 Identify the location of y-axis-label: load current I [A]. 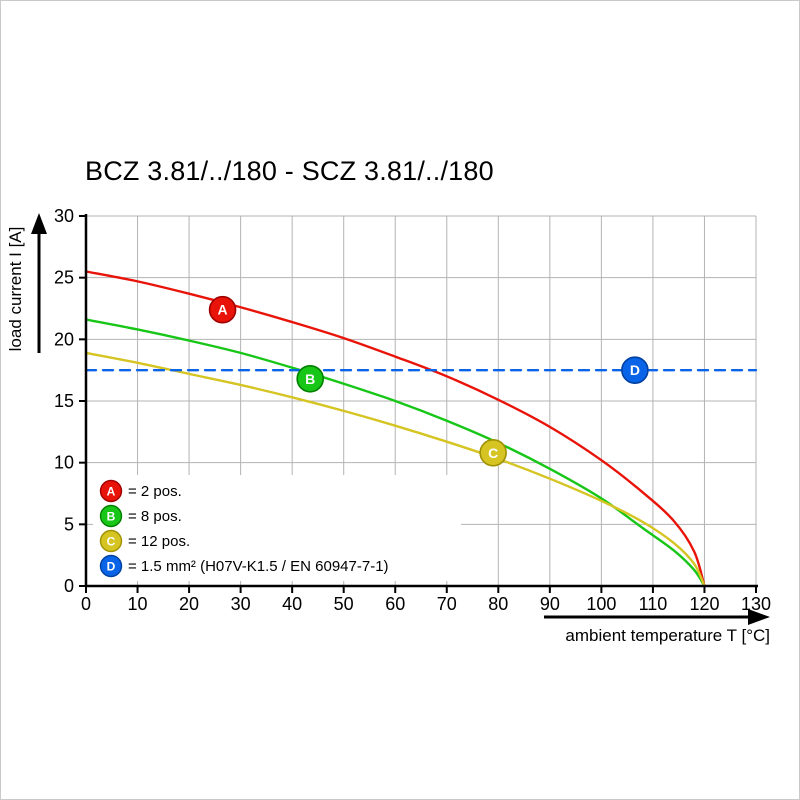
(15, 289).